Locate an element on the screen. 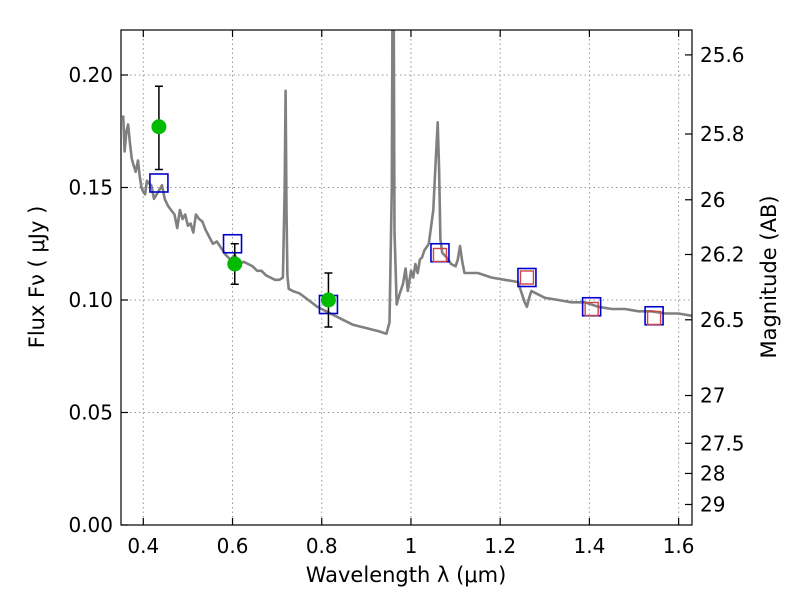 Image resolution: width=800 pixels, height=600 pixels. y-tick-label: 0.15 is located at coordinates (90, 188).